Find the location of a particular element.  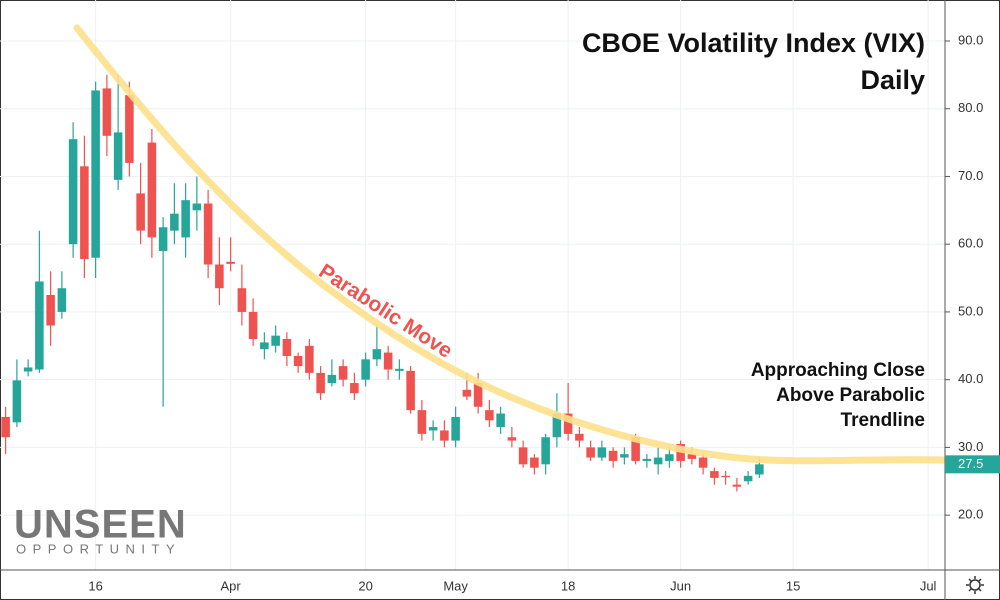

x-tick-label: 20 is located at coordinates (365, 585).